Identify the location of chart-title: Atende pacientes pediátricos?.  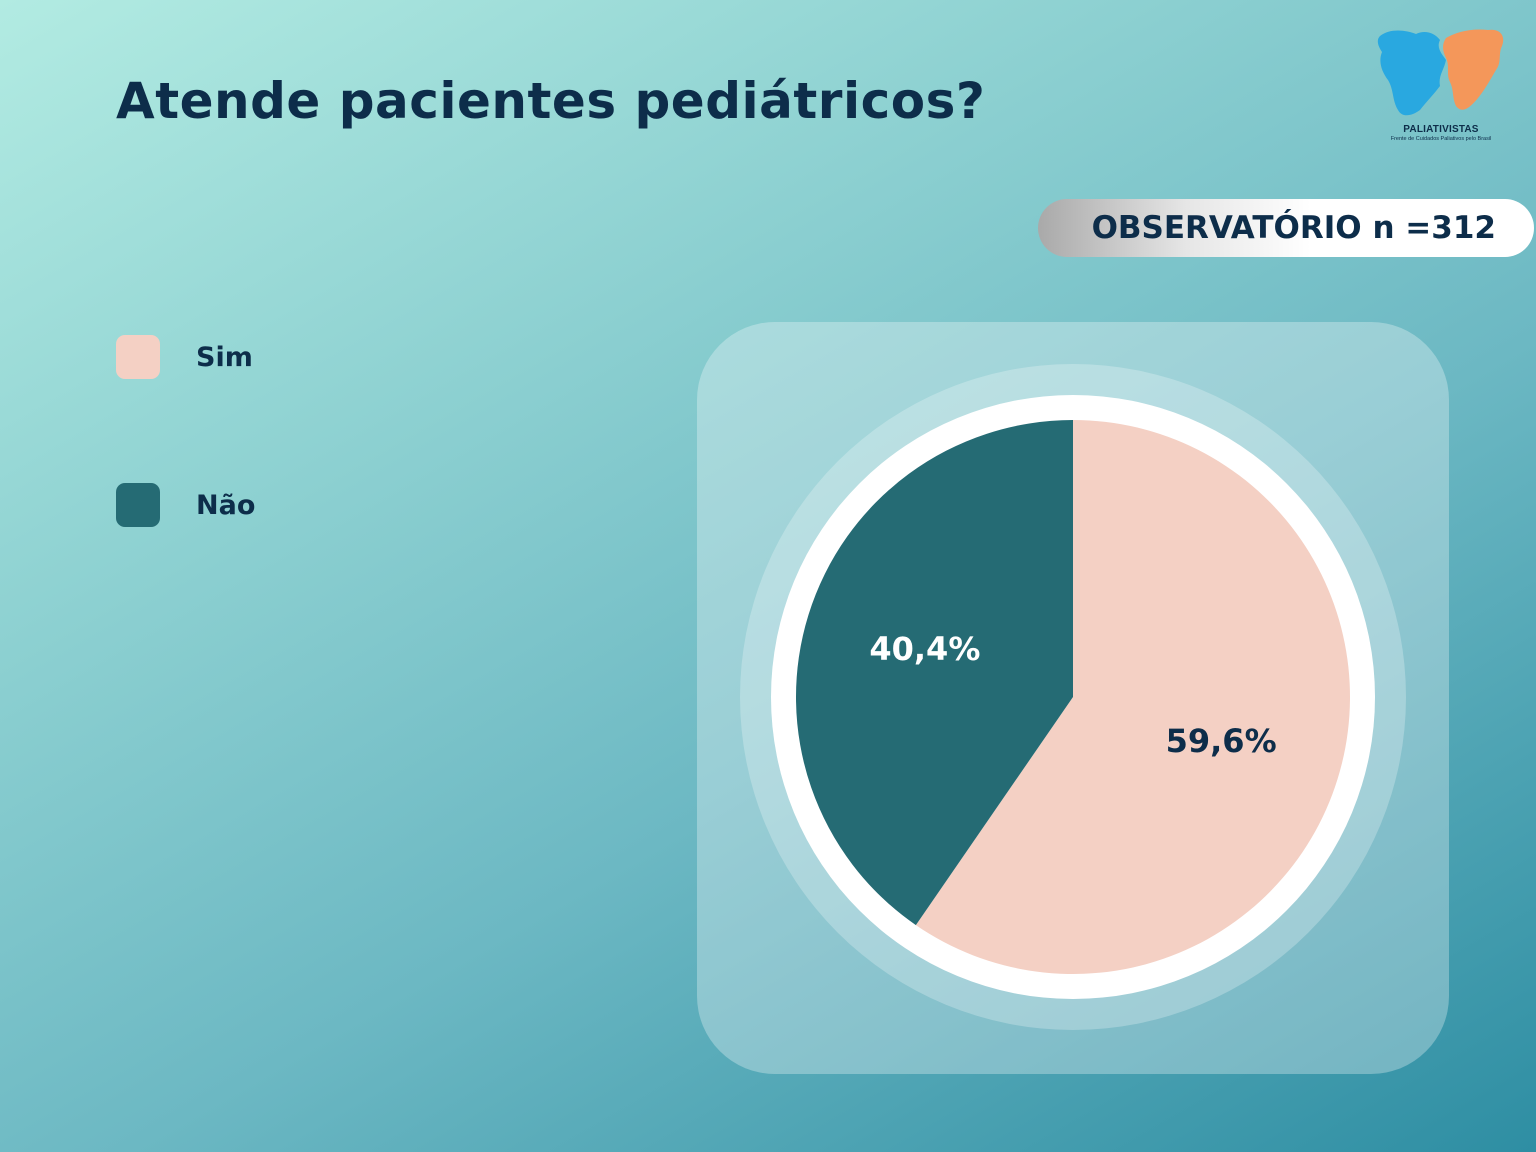
(551, 101).